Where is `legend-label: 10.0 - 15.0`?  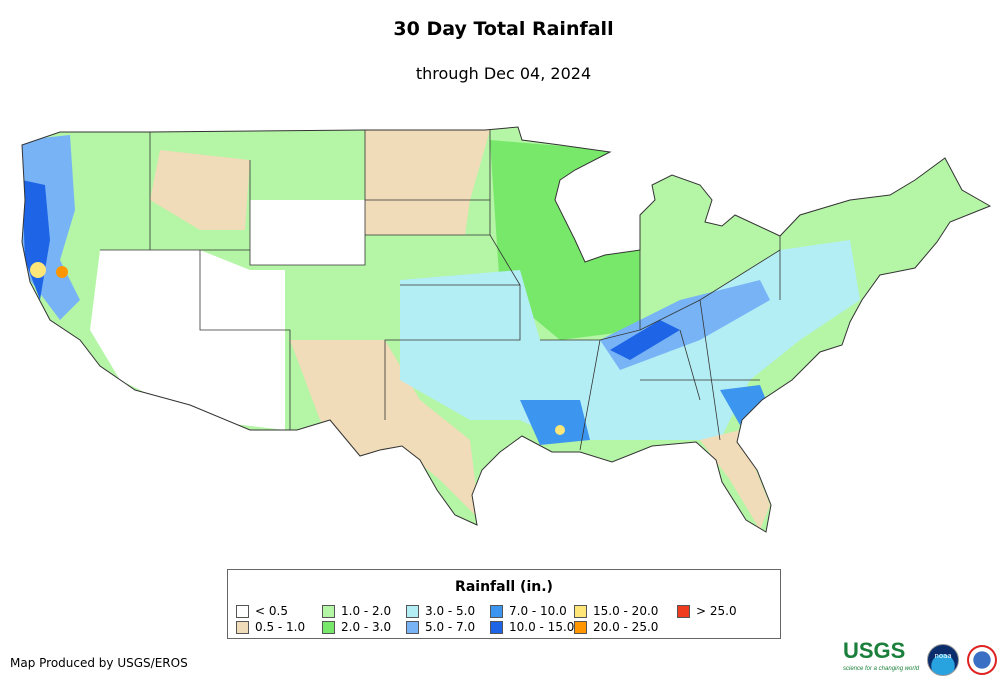 legend-label: 10.0 - 15.0 is located at coordinates (542, 627).